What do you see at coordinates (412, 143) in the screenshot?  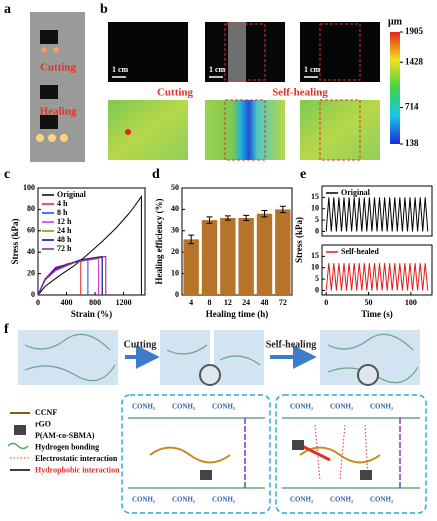 I see `colorbar-label: 138` at bounding box center [412, 143].